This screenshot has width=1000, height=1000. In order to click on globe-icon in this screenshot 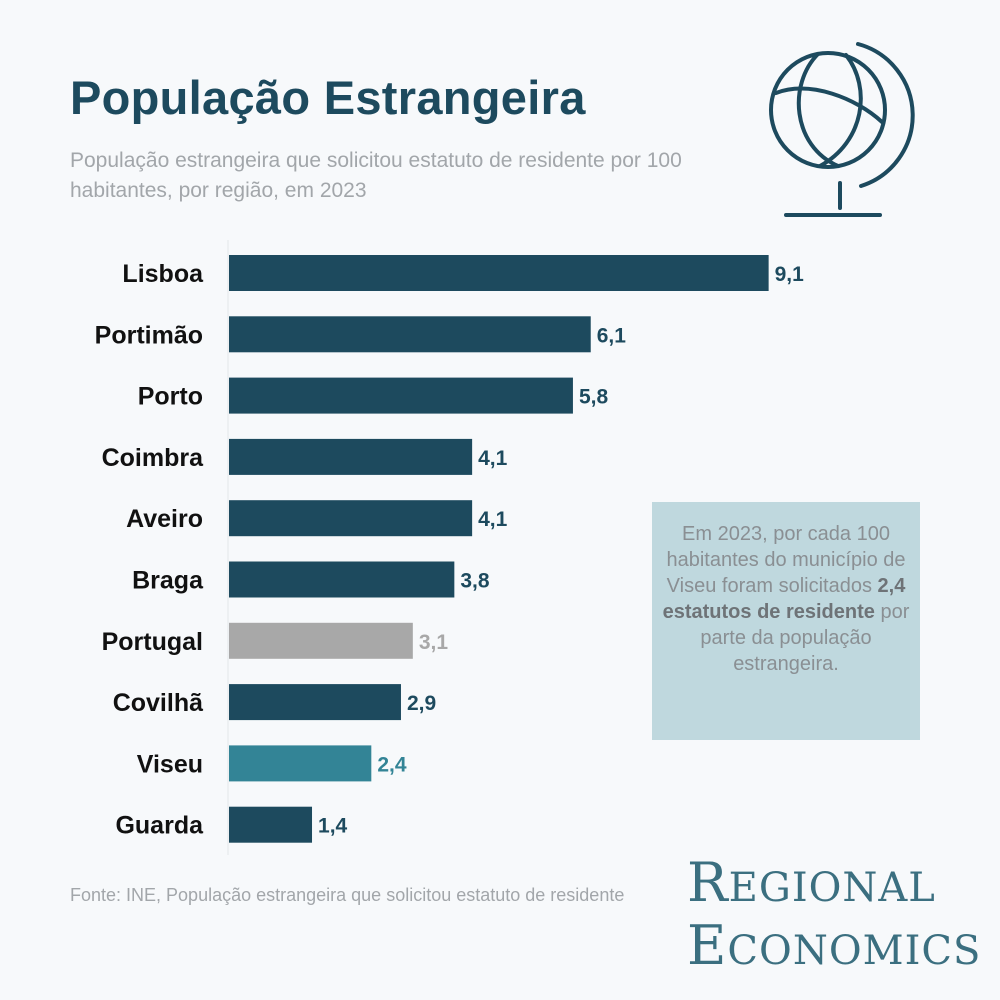, I will do `click(842, 129)`.